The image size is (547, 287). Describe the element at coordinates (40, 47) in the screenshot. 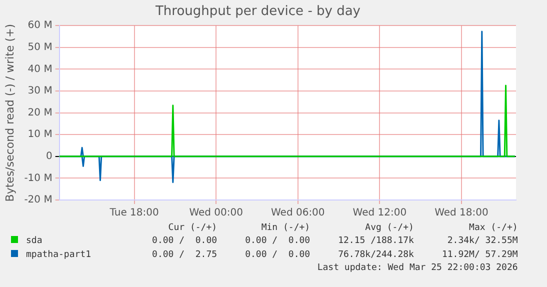

I see `y-tick-label: 50 M` at that location.